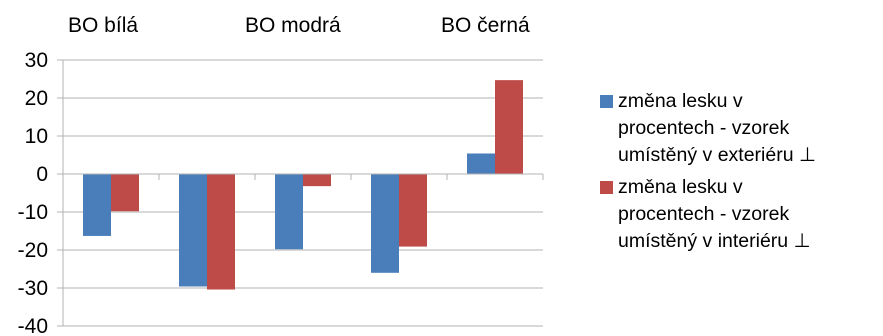  I want to click on y-tick-label-2: 10, so click(36, 136).